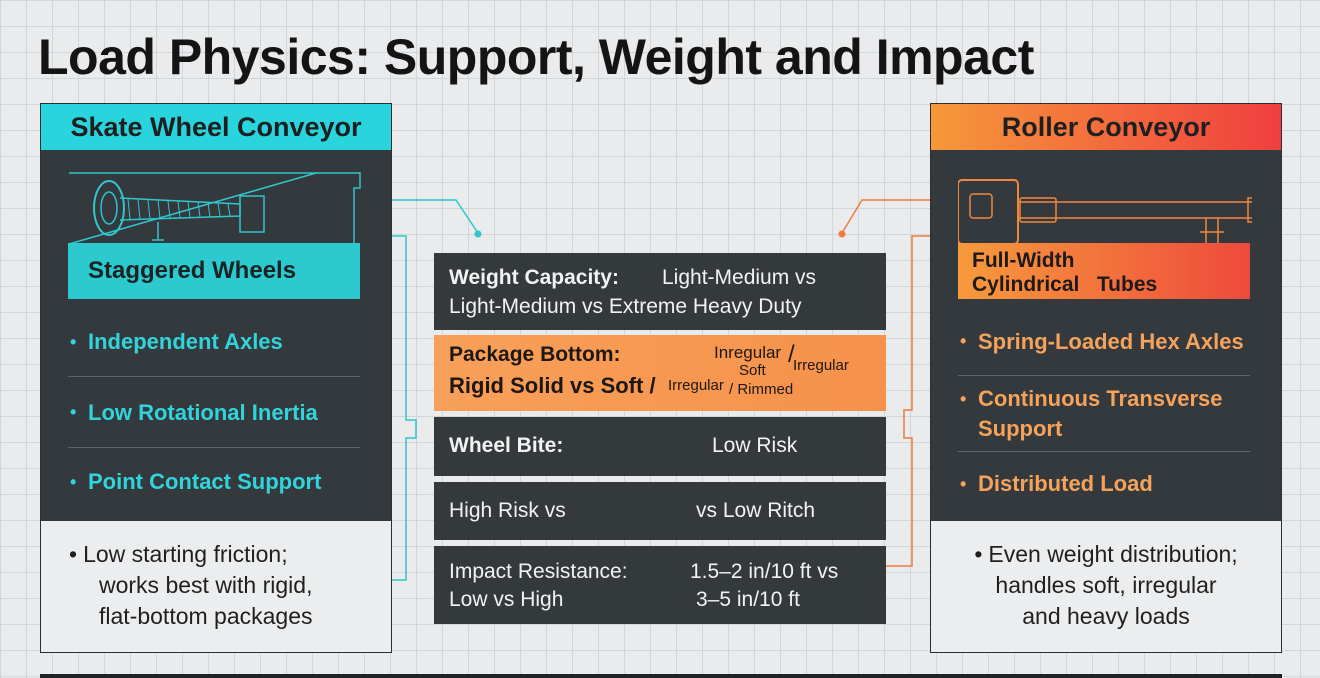  What do you see at coordinates (506, 599) in the screenshot?
I see `impact-resistance-label: Low vs High` at bounding box center [506, 599].